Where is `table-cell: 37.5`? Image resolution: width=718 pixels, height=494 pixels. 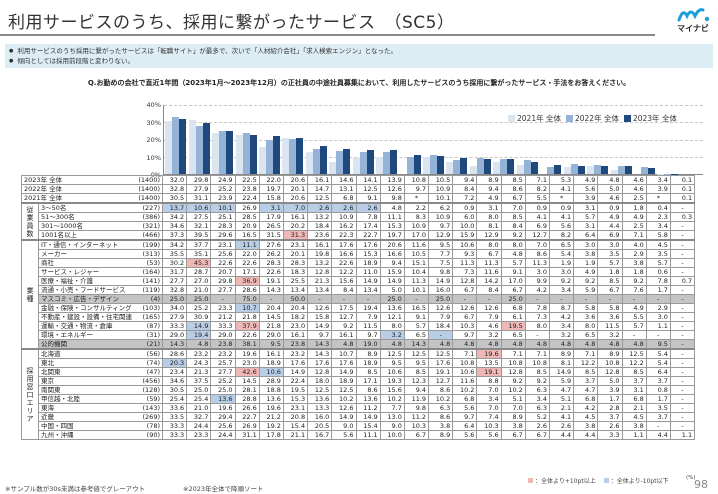 table-cell: 37.5 is located at coordinates (199, 381).